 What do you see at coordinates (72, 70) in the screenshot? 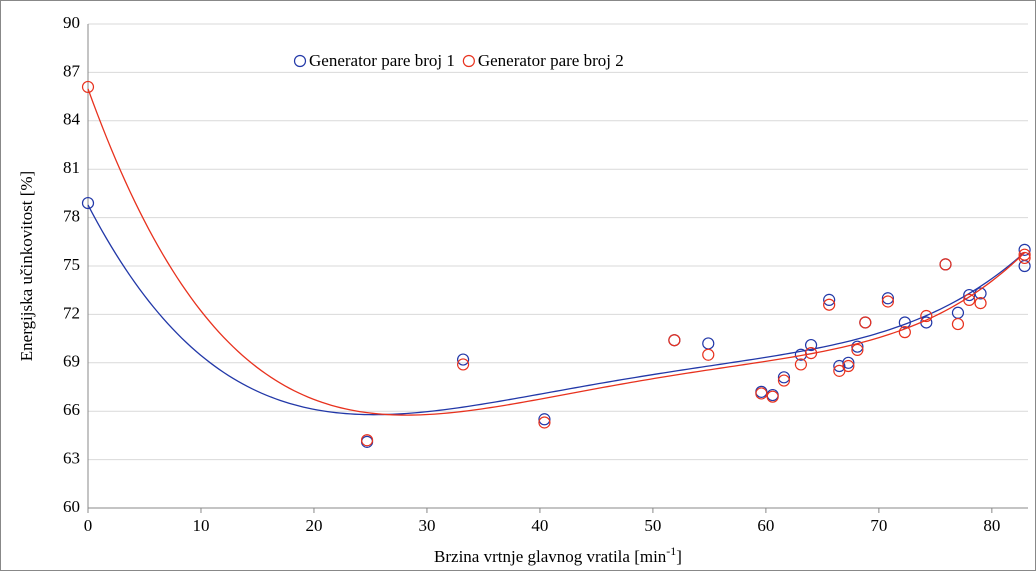
I see `y-tick-label: 87` at bounding box center [72, 70].